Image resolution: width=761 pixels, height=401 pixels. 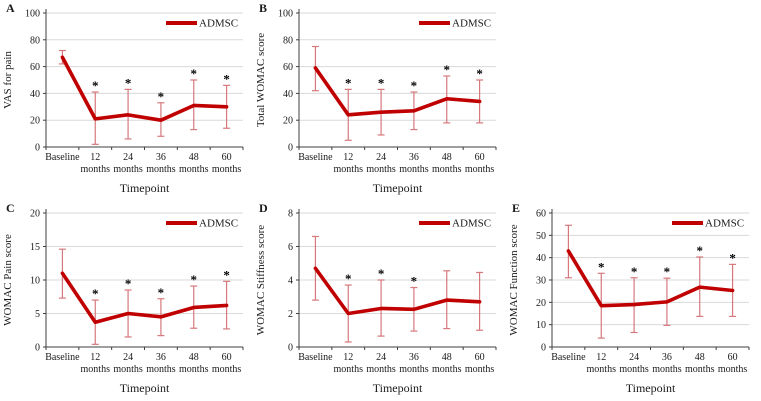 What do you see at coordinates (10, 8) in the screenshot?
I see `panel-a-label: A` at bounding box center [10, 8].